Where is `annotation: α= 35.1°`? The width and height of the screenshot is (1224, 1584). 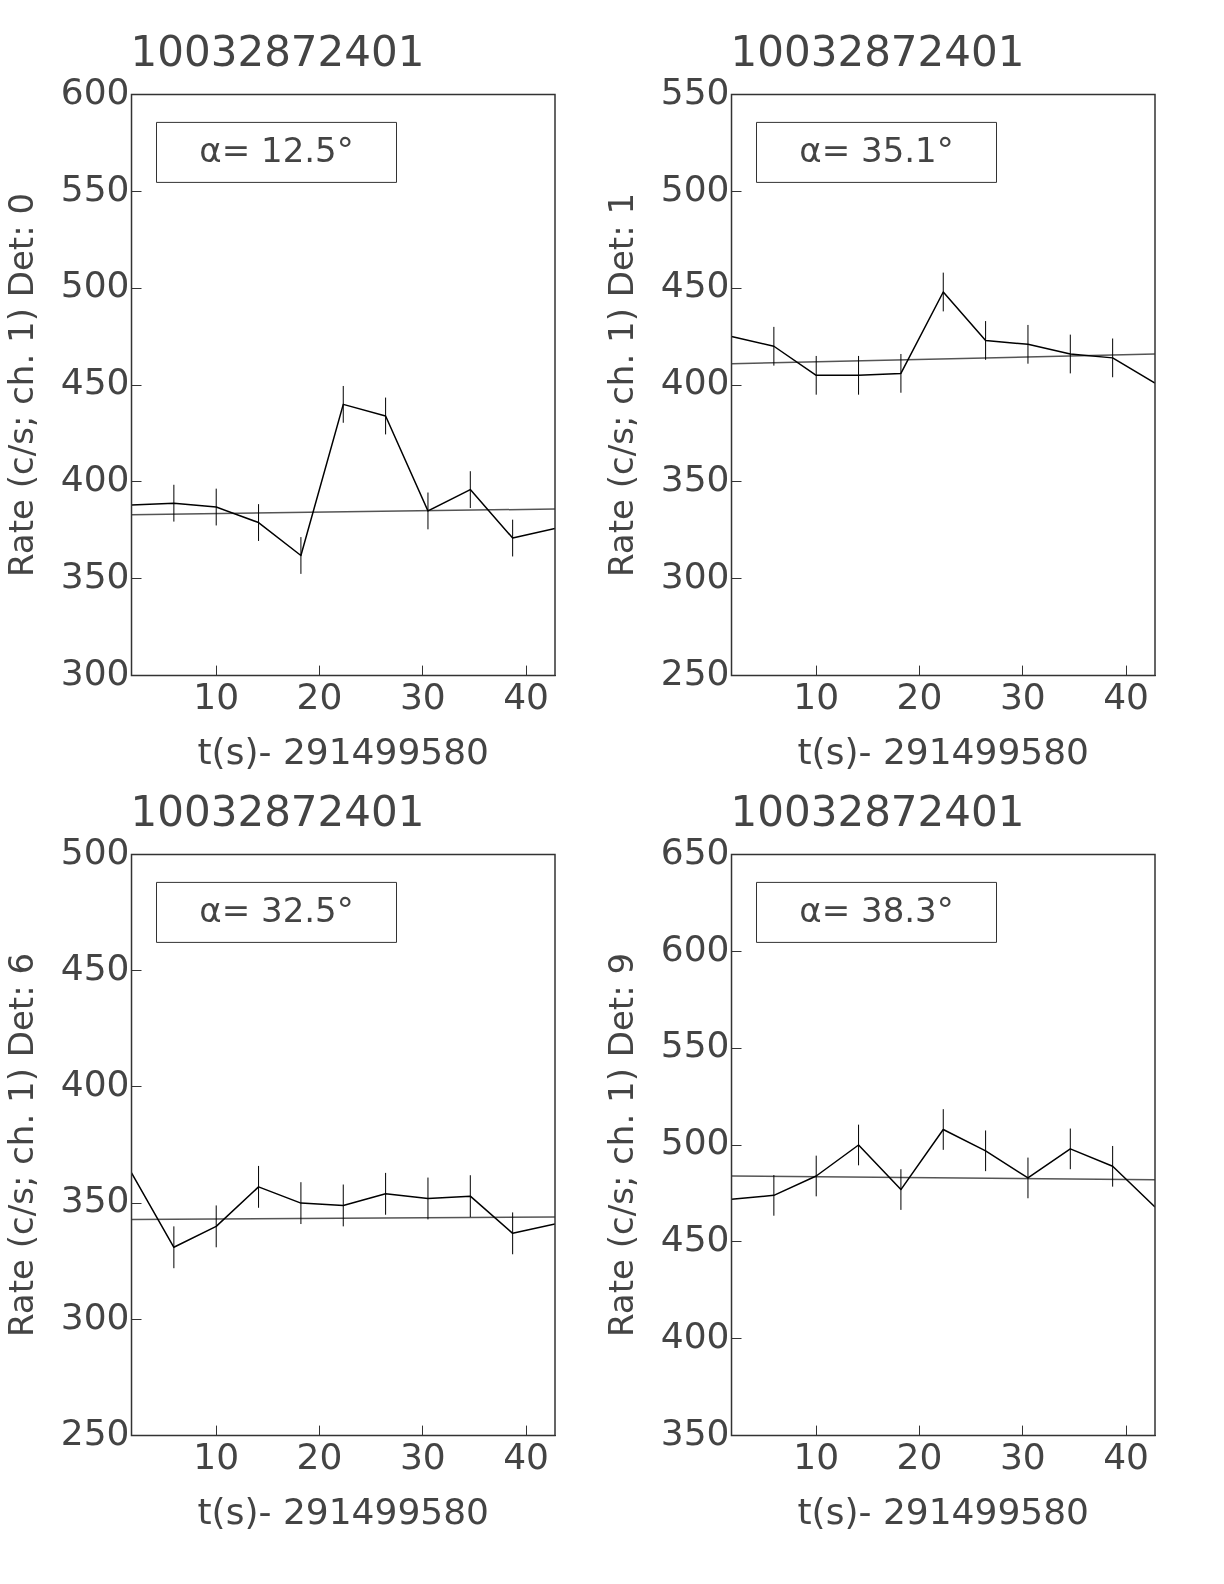
annotation: α= 35.1° is located at coordinates (876, 150).